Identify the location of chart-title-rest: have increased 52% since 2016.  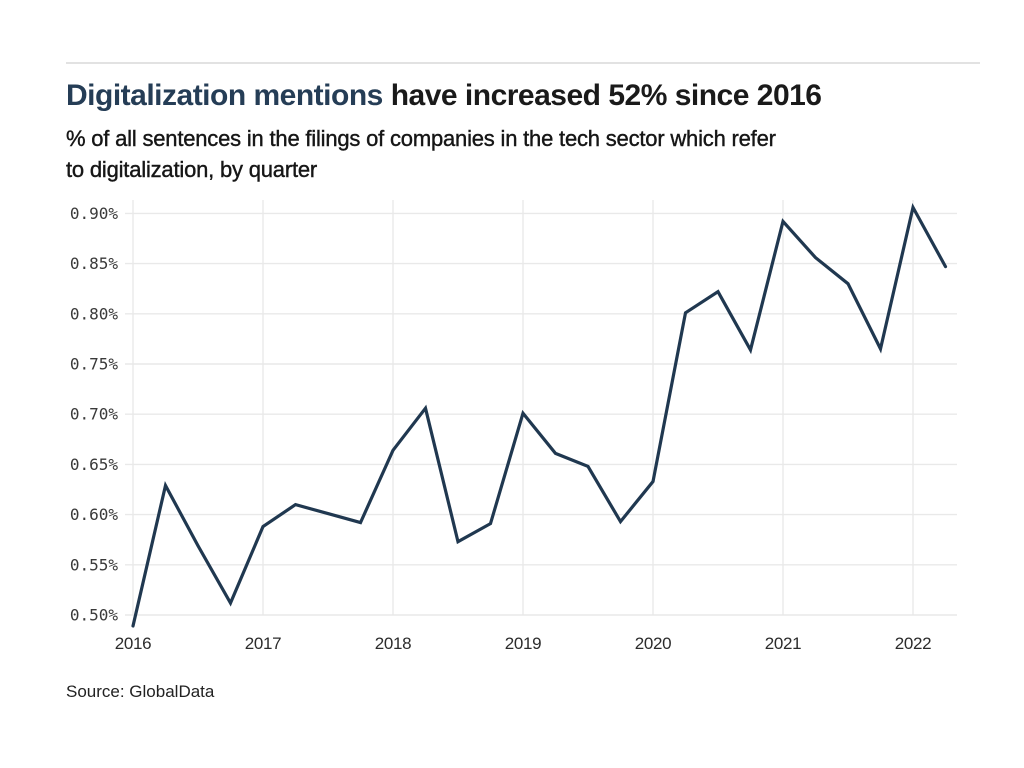
(602, 95).